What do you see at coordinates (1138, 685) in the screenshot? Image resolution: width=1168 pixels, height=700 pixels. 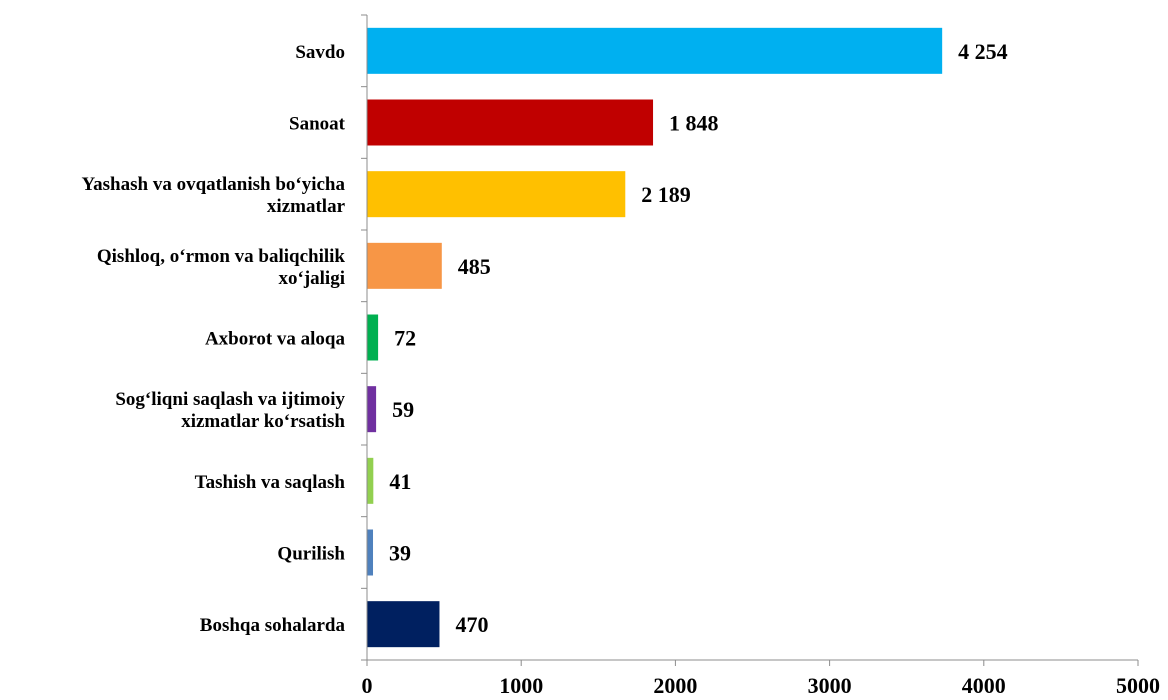 I see `x-tick-label-5: 5000` at bounding box center [1138, 685].